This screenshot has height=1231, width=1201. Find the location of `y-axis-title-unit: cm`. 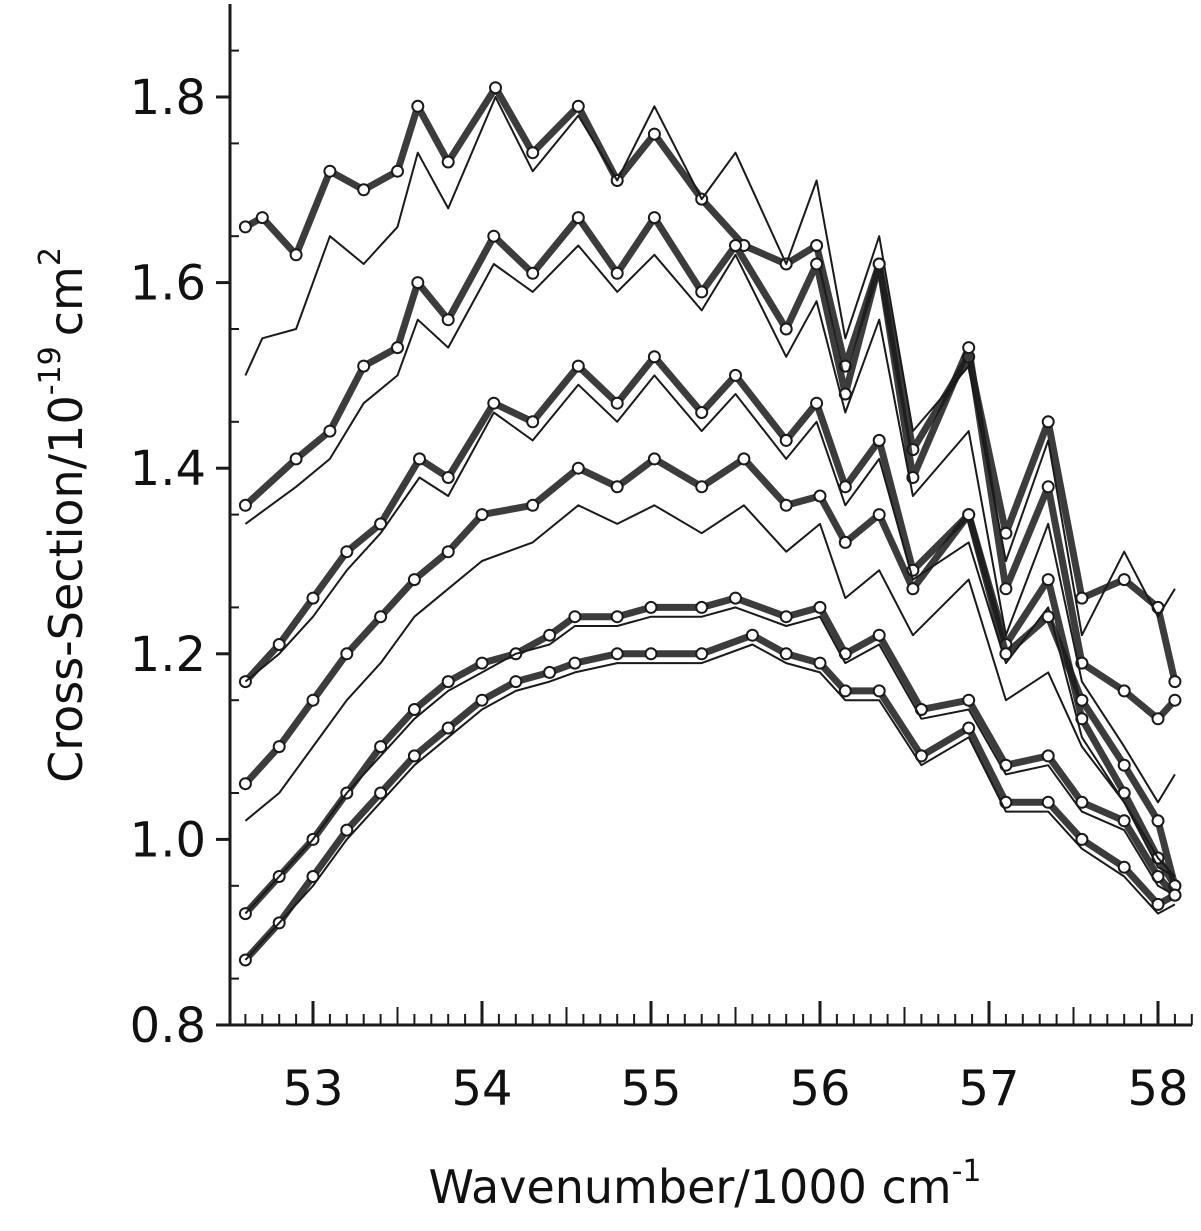

y-axis-title-unit: cm is located at coordinates (66, 301).